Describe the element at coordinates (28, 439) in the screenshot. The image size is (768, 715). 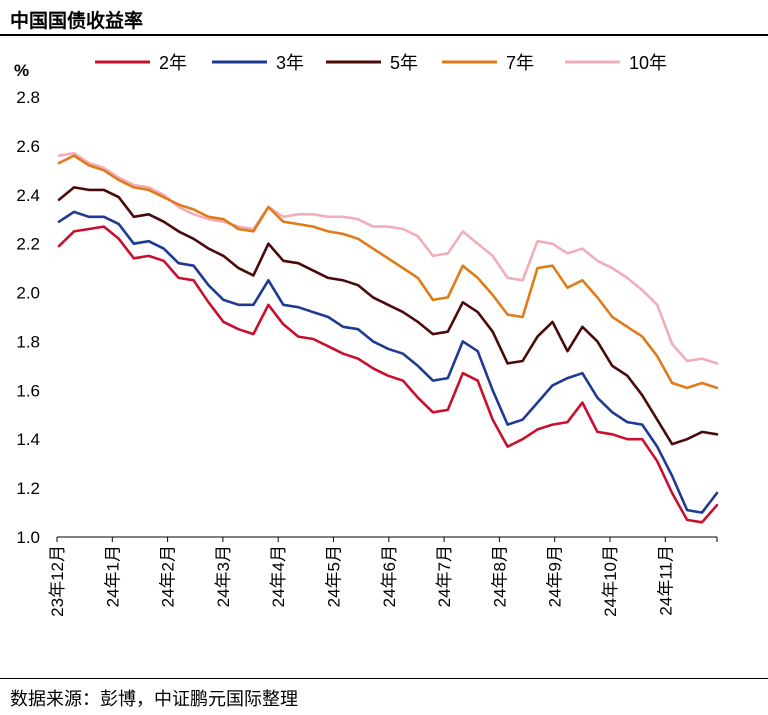
I see `y-tick-label: 1.4` at that location.